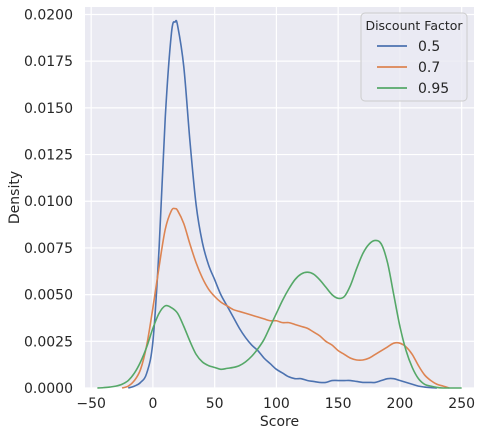 The height and width of the screenshot is (436, 481). Describe the element at coordinates (279, 422) in the screenshot. I see `x-axis-label: Score` at that location.